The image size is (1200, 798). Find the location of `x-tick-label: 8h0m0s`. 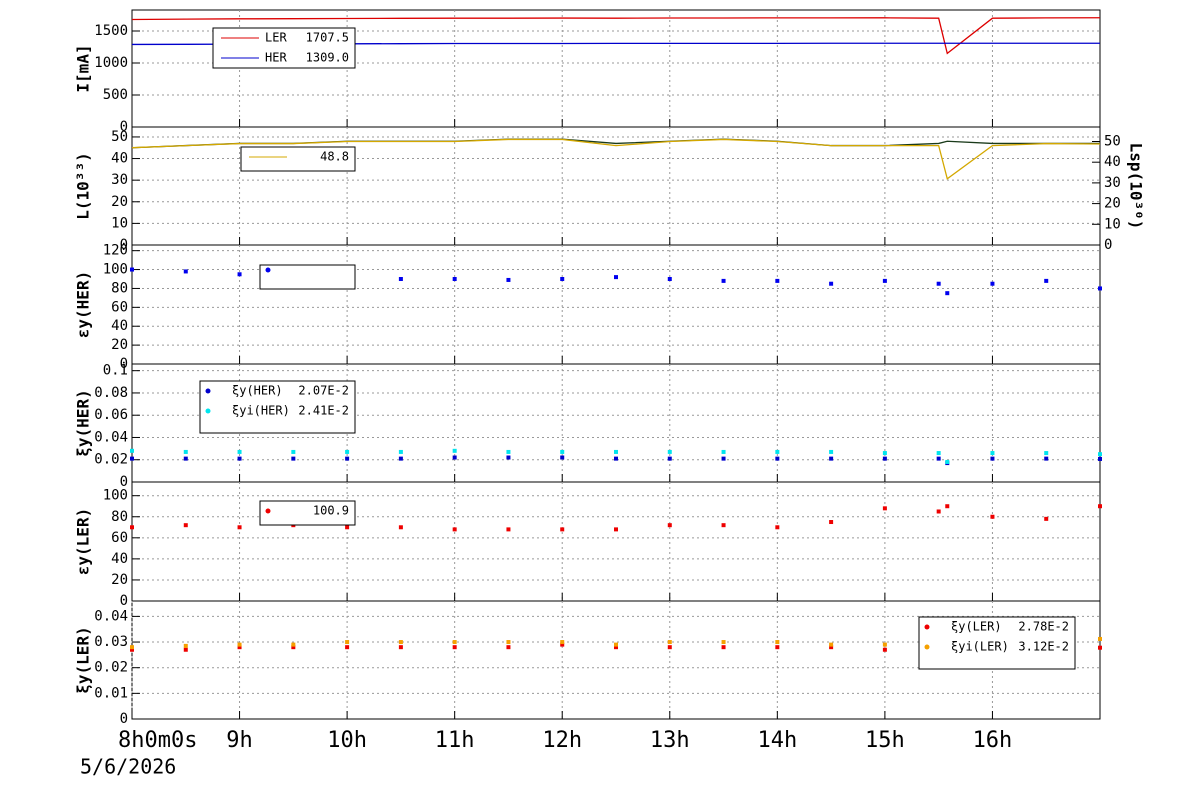

x-tick-label: 8h0m0s is located at coordinates (157, 740).